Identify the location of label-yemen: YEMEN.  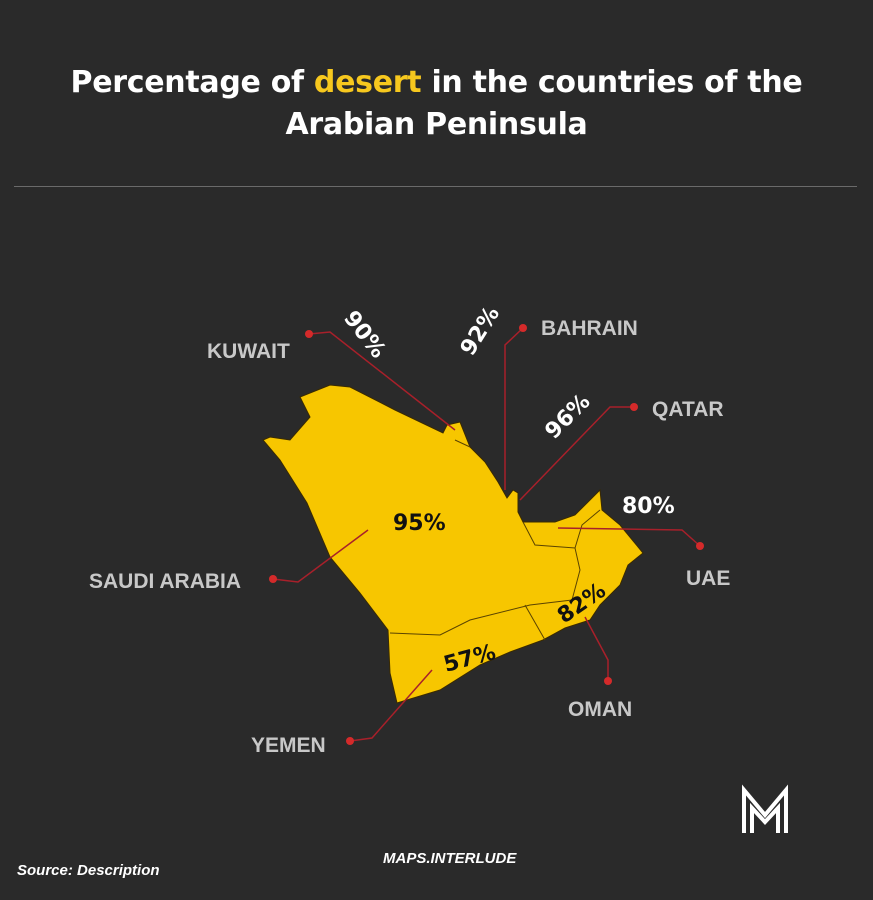
(288, 745).